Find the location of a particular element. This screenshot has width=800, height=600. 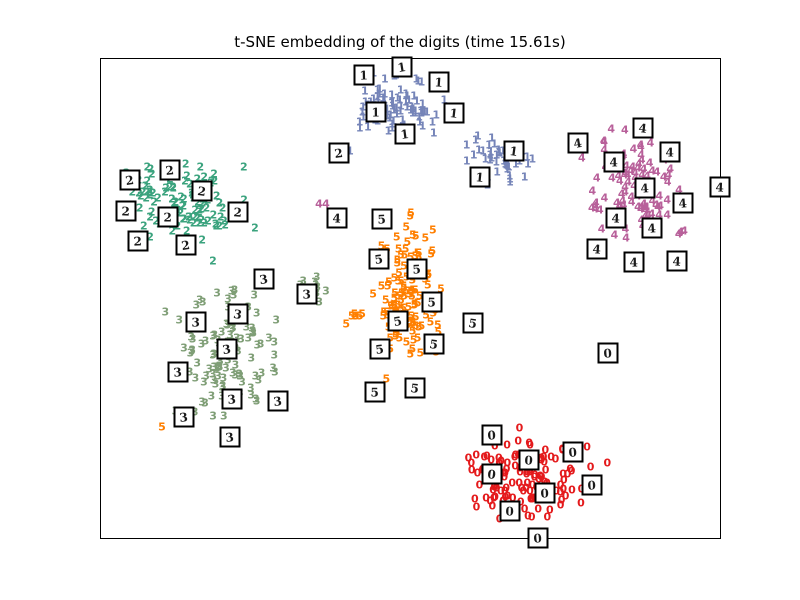

thumbnail-digit-glyph: 5 is located at coordinates (375, 392).